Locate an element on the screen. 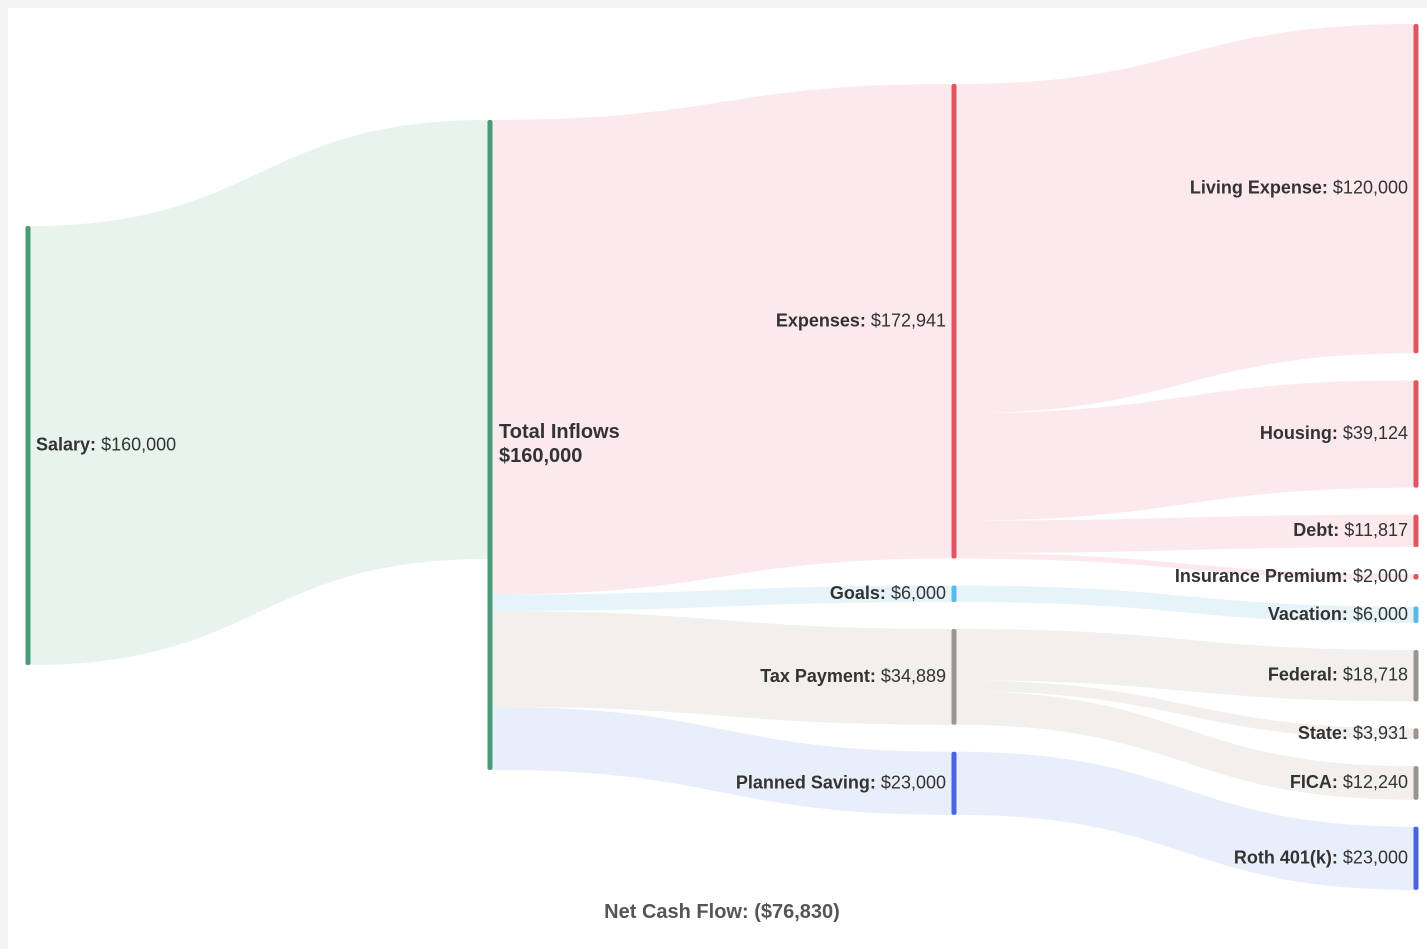 Image resolution: width=1427 pixels, height=949 pixels. node-label: Insurance Premium: $2,000 is located at coordinates (1291, 576).